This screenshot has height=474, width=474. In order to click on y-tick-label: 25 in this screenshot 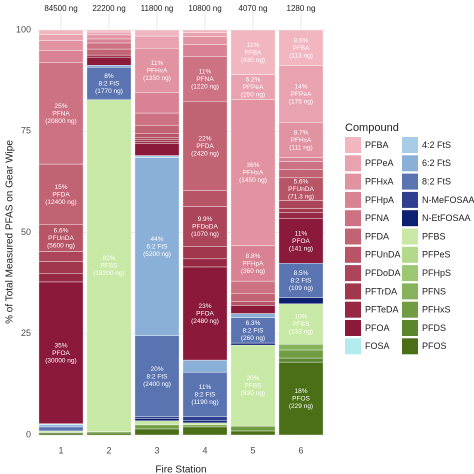, I will do `click(26, 333)`.